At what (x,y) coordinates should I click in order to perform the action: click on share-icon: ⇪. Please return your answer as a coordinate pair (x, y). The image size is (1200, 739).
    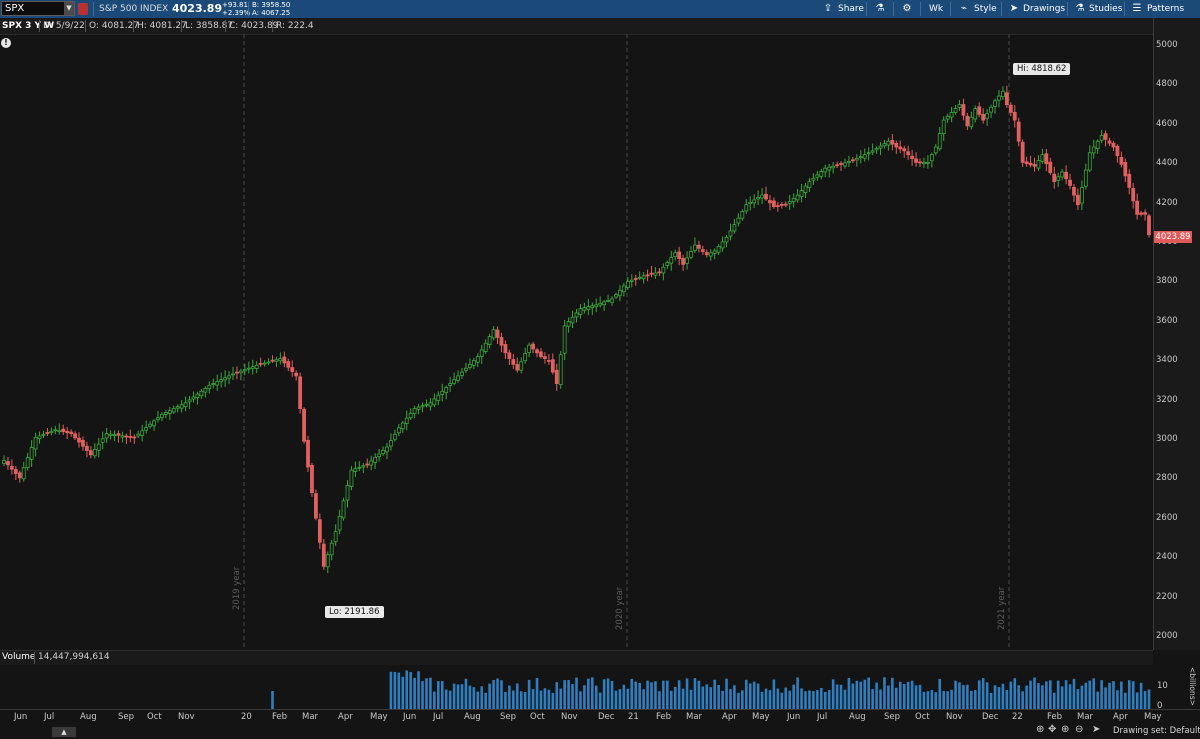
    Looking at the image, I should click on (828, 8).